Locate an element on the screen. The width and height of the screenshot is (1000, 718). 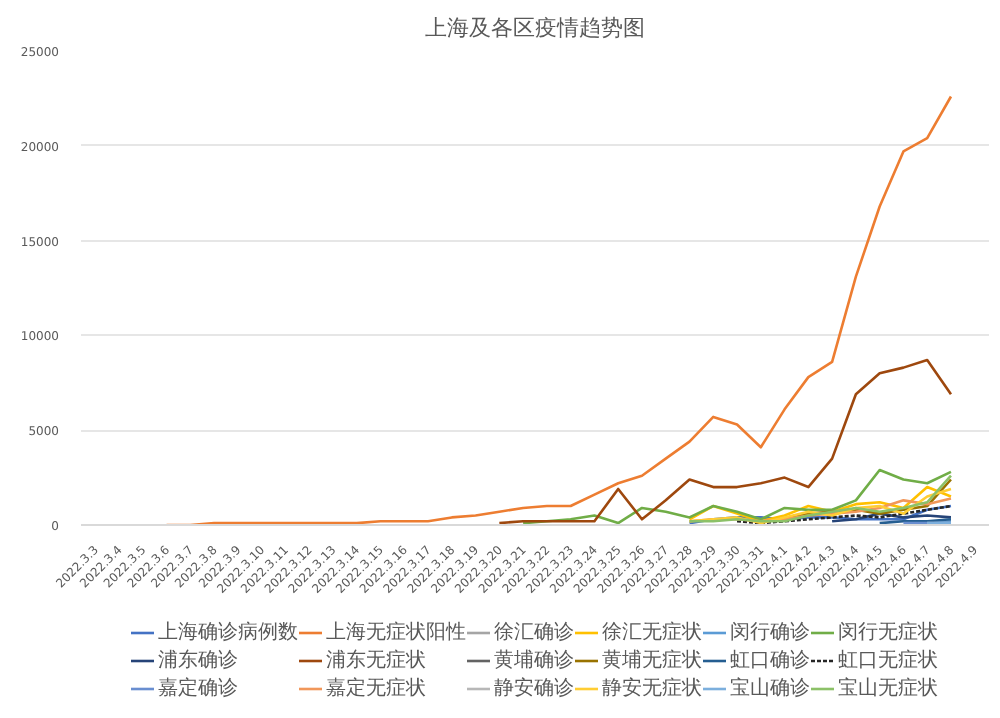
legend-label: 静安确诊 is located at coordinates (534, 688).